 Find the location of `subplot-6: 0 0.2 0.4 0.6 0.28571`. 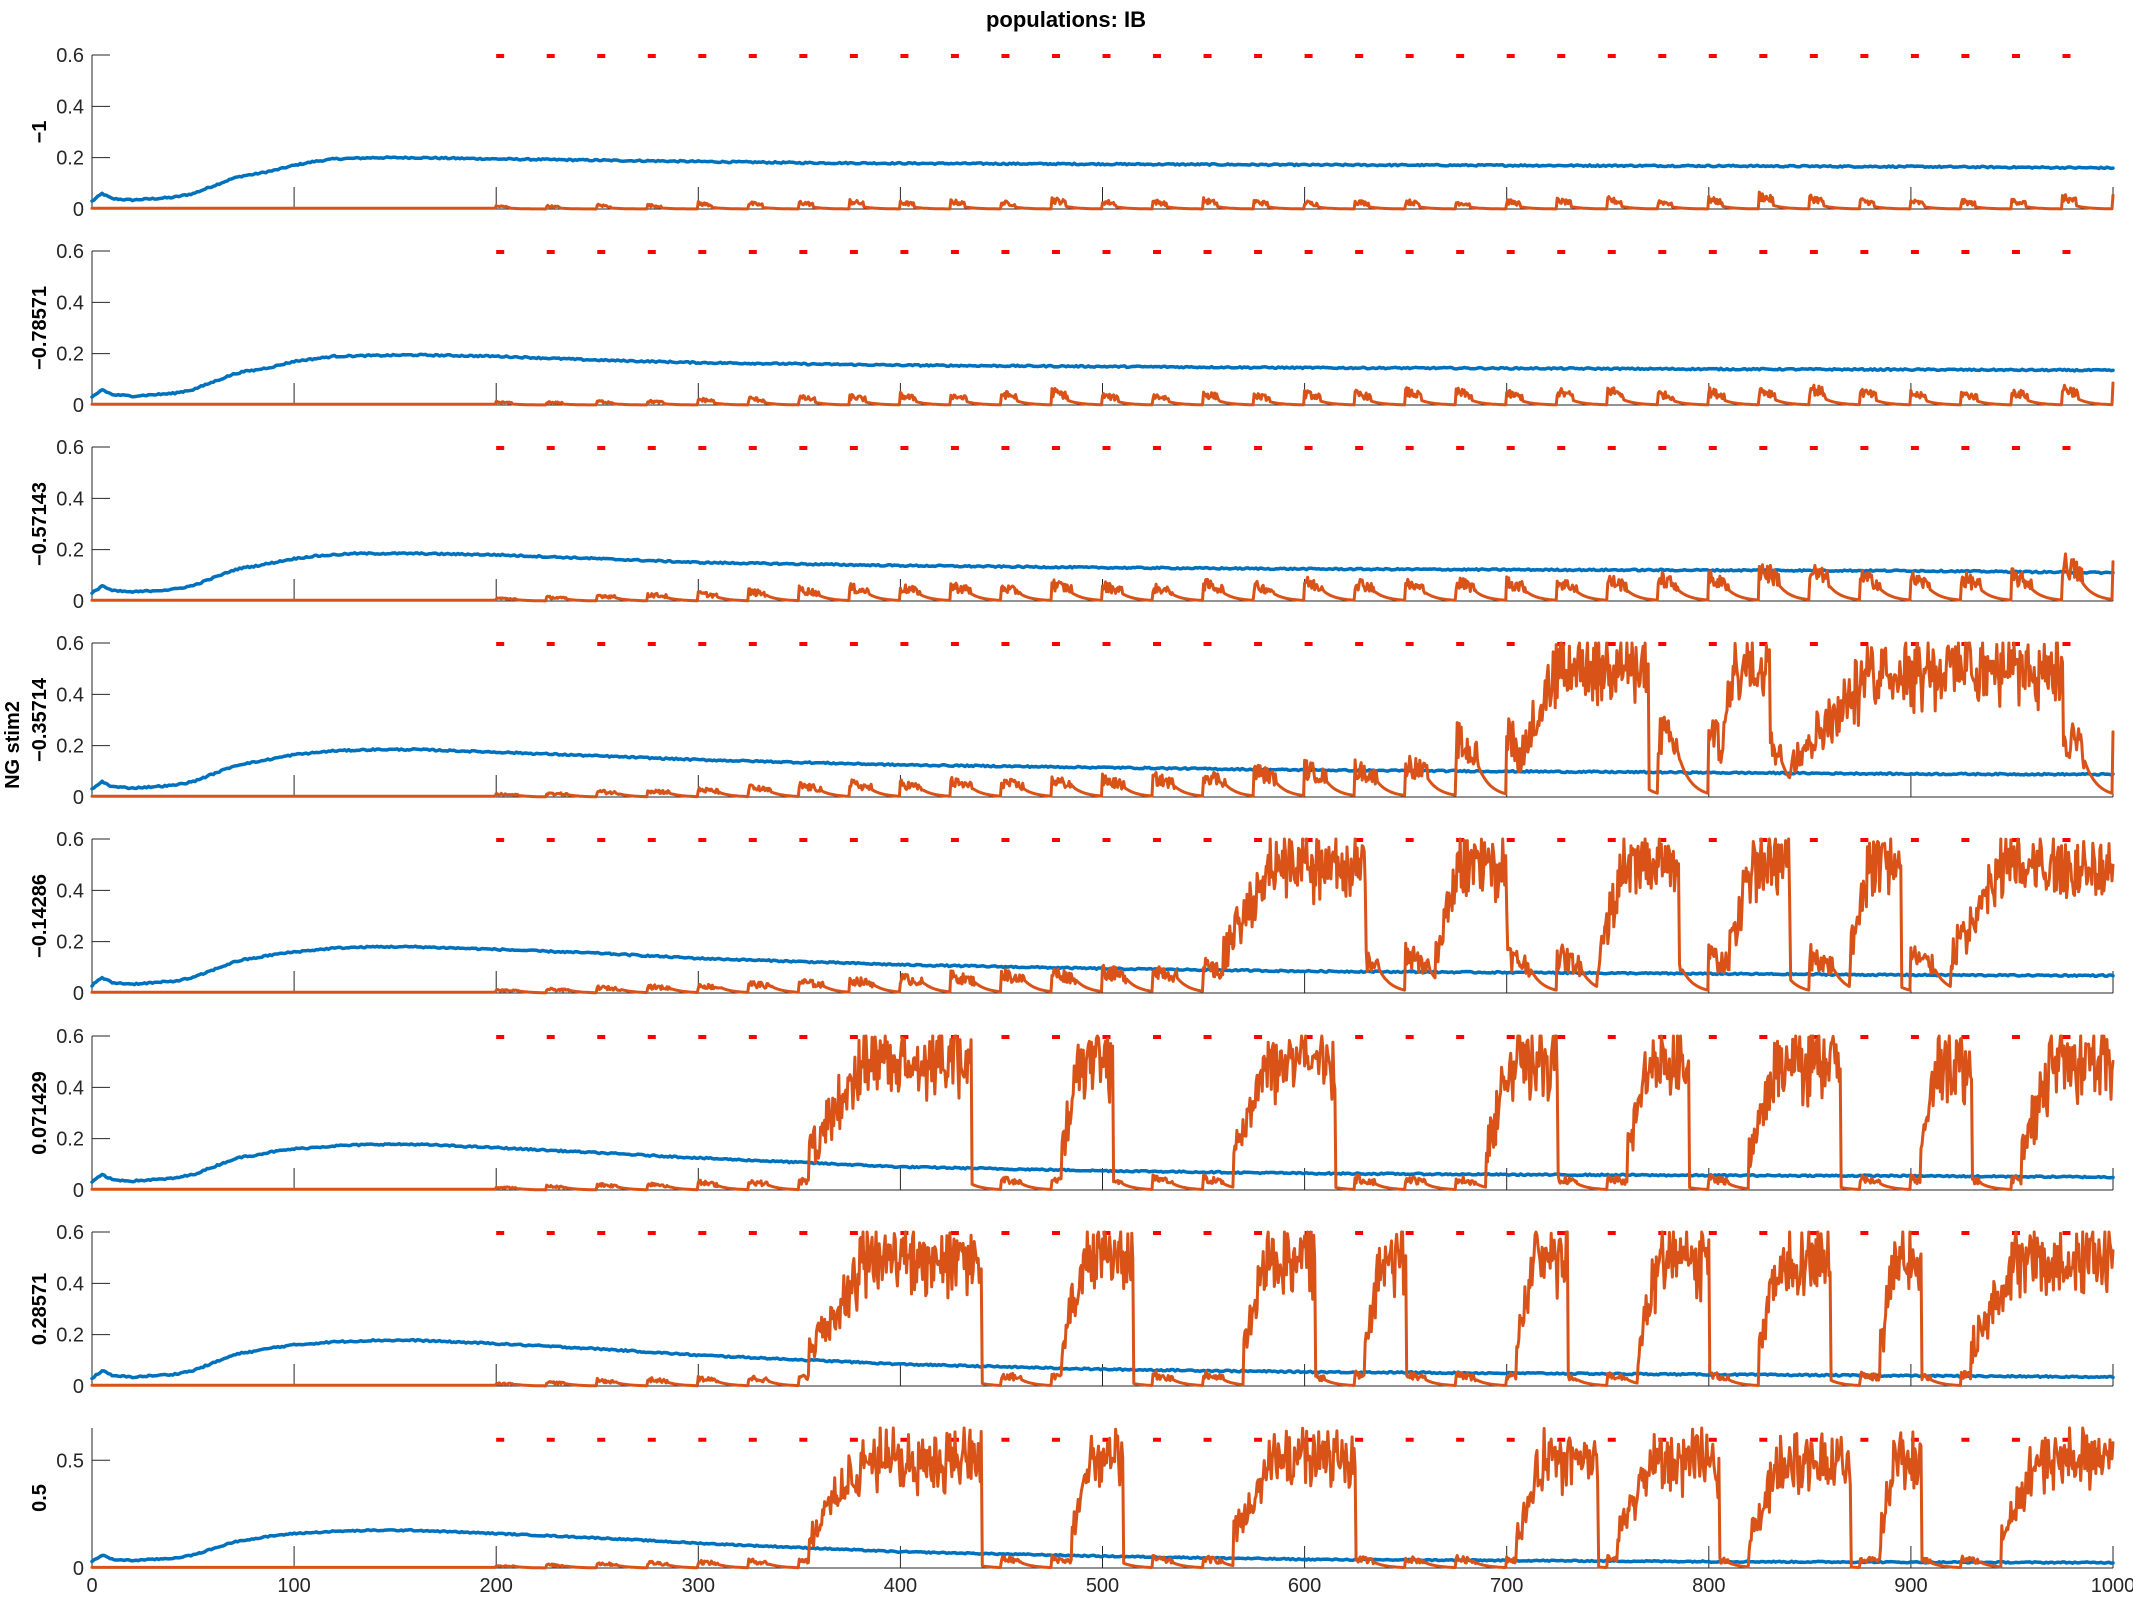

subplot-6: 0 0.2 0.4 0.6 0.28571 is located at coordinates (1072, 1310).